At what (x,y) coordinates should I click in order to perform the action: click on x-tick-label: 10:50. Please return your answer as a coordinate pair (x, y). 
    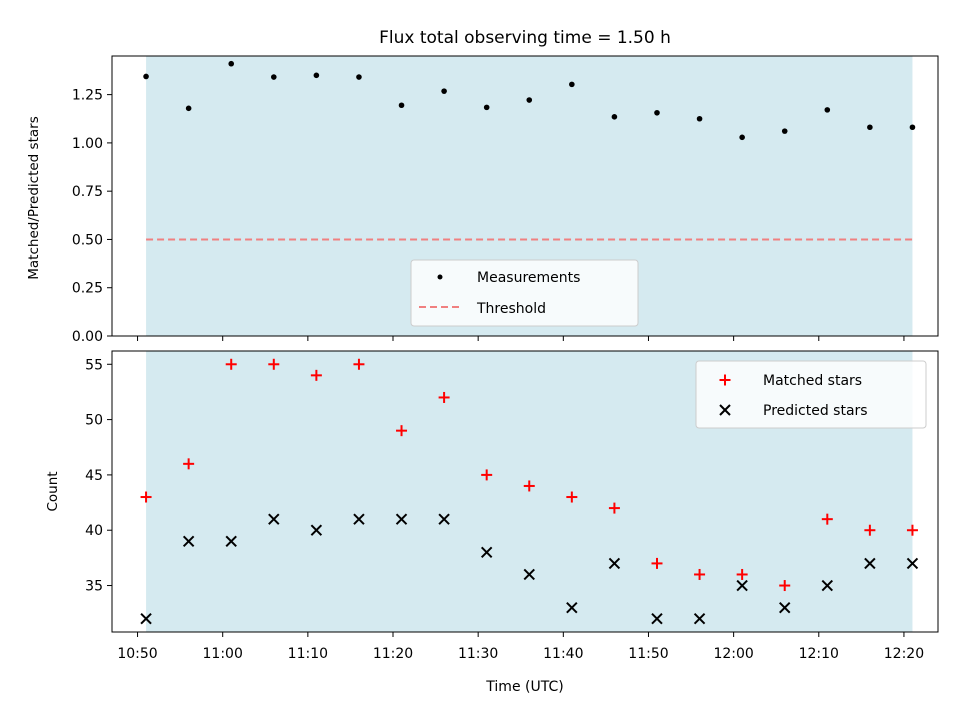
    Looking at the image, I should click on (137, 654).